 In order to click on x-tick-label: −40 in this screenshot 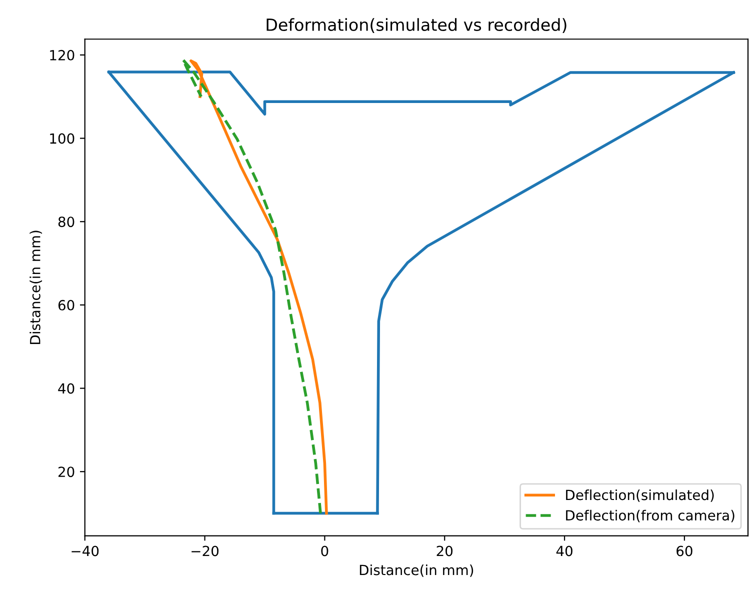, I will do `click(85, 551)`.